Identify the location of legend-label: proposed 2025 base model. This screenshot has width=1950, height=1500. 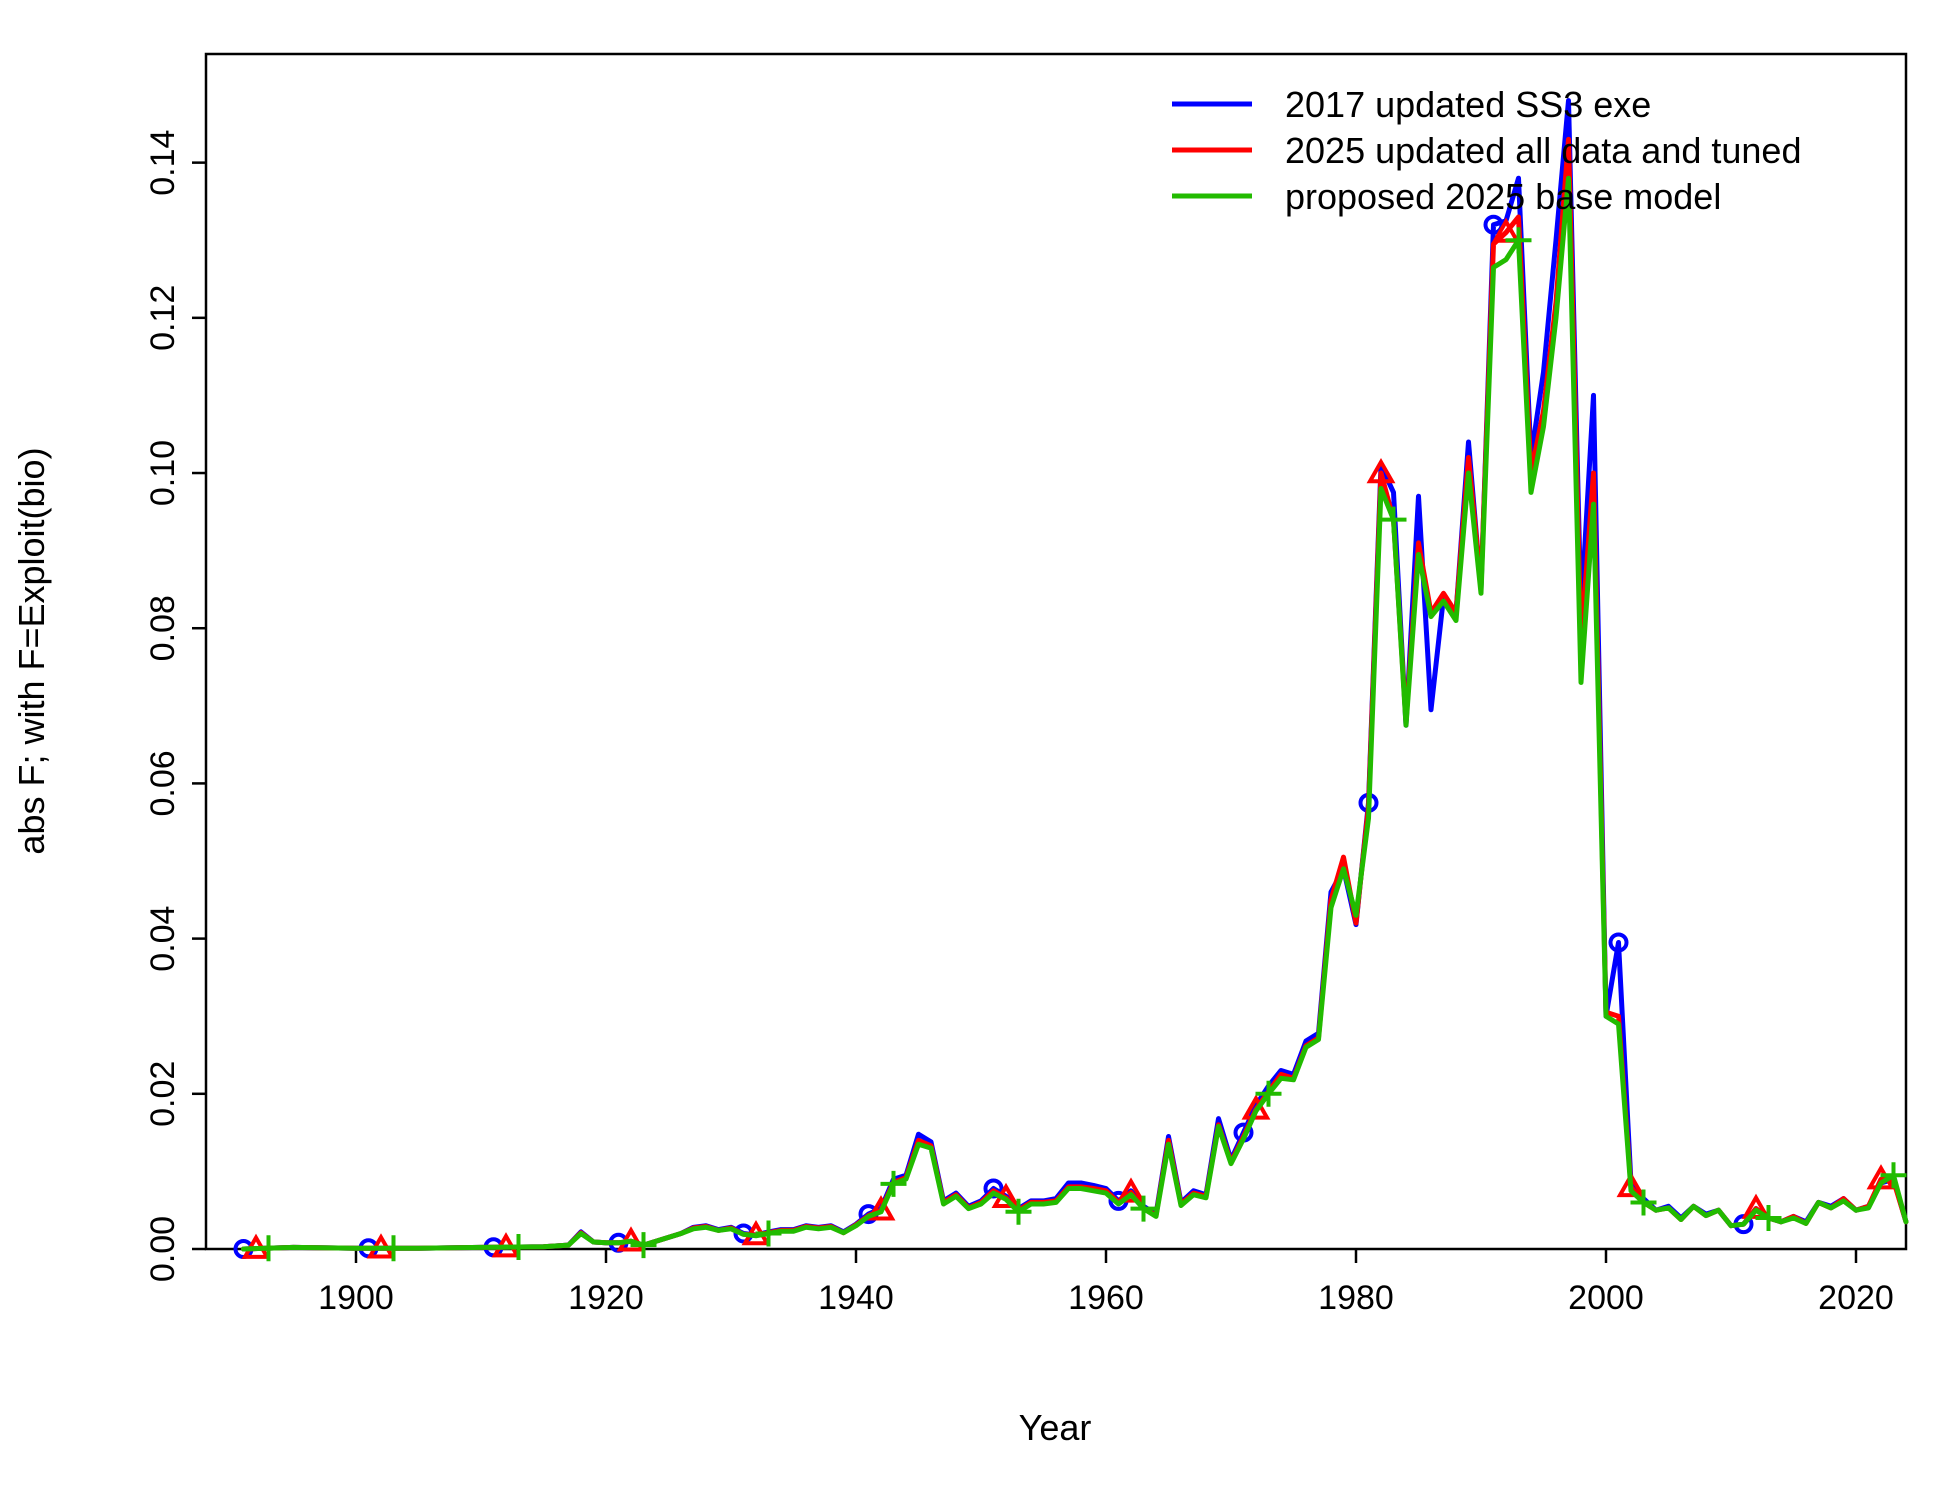
(1503, 196).